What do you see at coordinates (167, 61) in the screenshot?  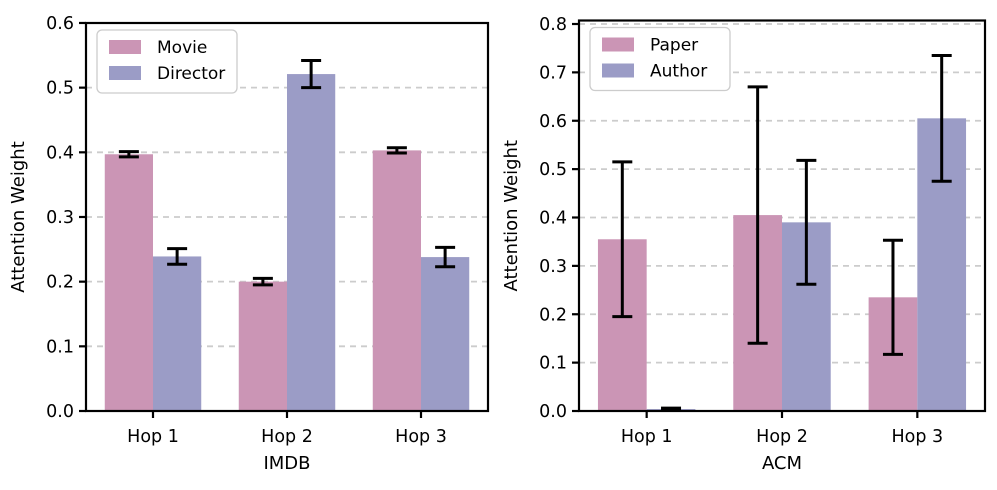 I see `legend: Movie Director` at bounding box center [167, 61].